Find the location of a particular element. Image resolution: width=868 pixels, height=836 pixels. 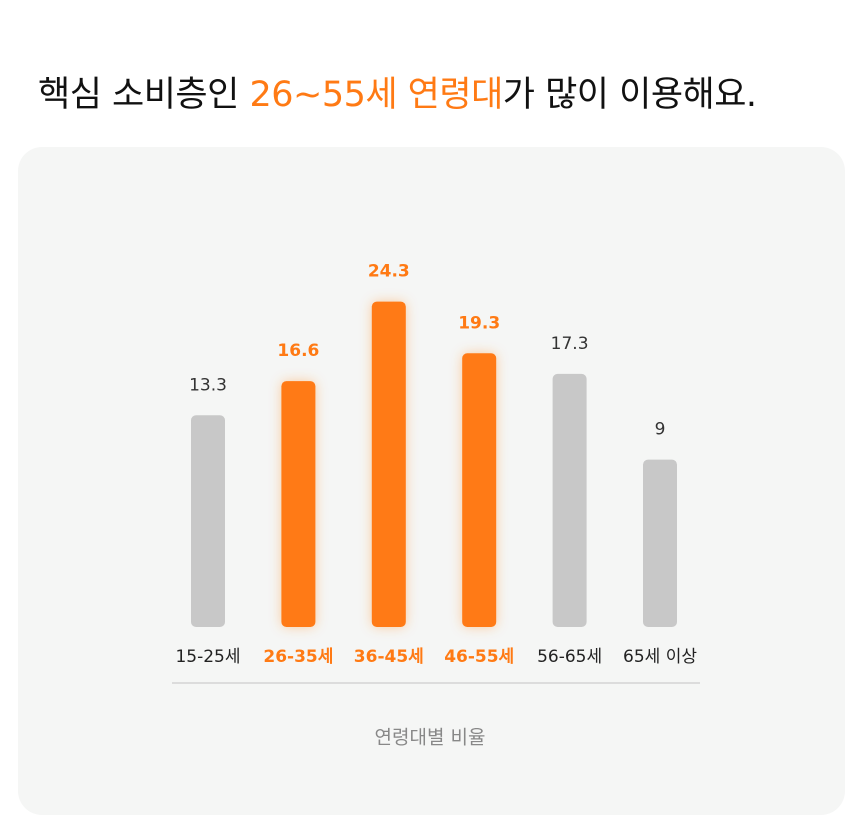

value-label: 19.3 is located at coordinates (479, 323).